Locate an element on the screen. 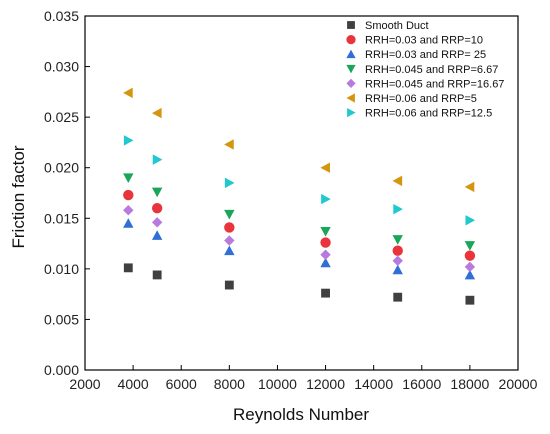 The width and height of the screenshot is (550, 434). y-tick-label: 0.025 is located at coordinates (61, 117).